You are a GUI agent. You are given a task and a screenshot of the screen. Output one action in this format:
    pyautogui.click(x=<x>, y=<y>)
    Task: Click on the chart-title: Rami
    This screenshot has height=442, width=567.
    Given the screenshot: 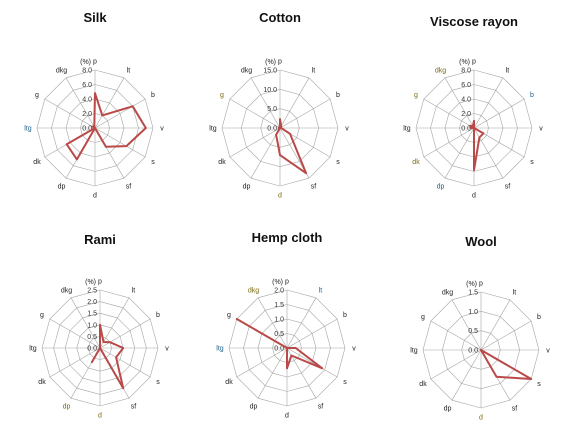 What is the action you would take?
    pyautogui.click(x=100, y=239)
    